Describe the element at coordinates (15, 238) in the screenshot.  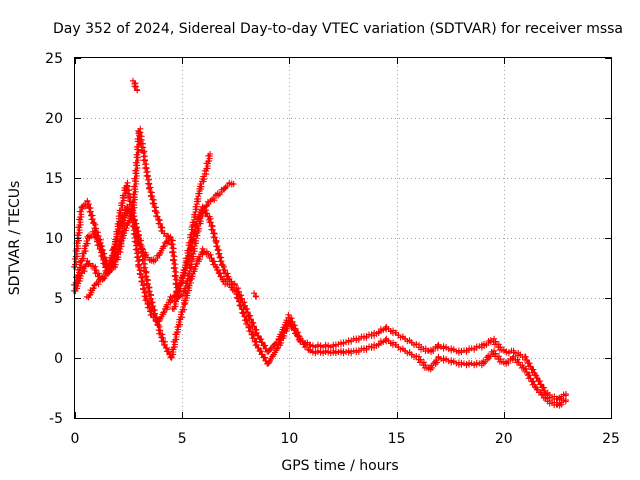
I see `y-axis-title: SDTVAR / TECUs` at that location.